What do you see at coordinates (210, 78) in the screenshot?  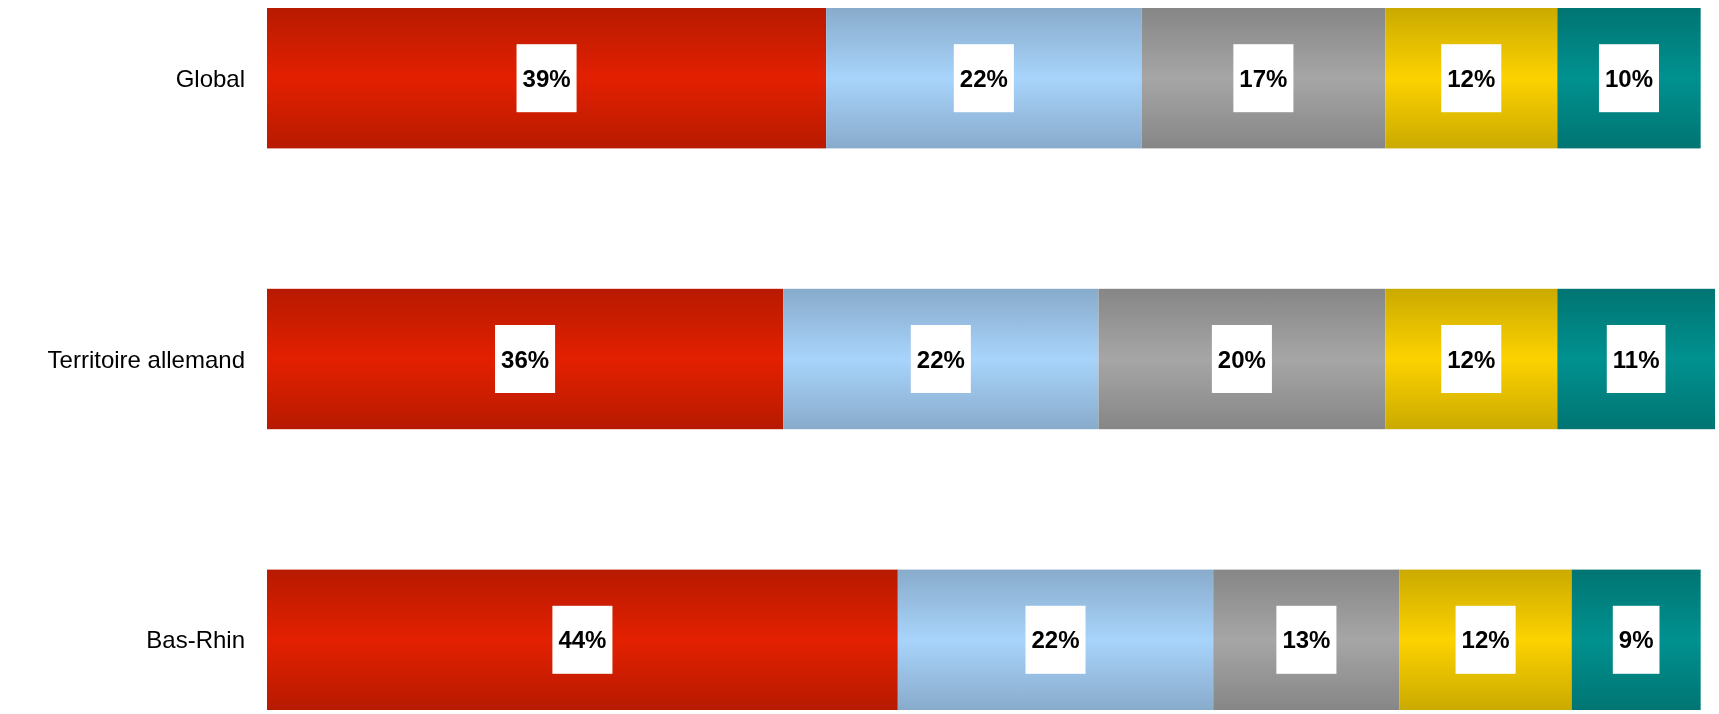 I see `y-tick-label: Global` at bounding box center [210, 78].